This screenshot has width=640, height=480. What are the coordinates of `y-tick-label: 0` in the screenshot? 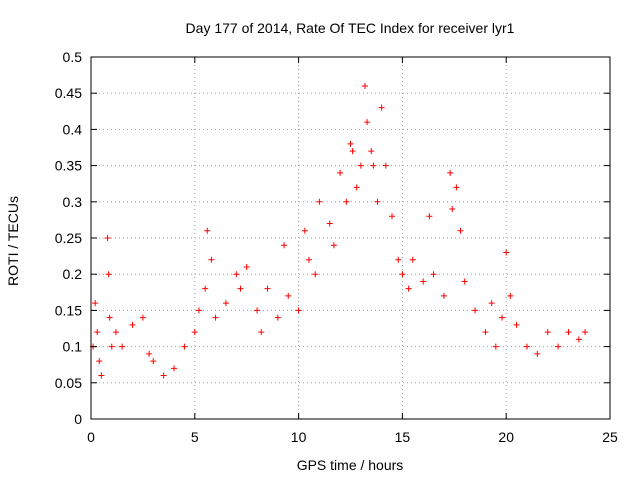 It's located at (78, 419).